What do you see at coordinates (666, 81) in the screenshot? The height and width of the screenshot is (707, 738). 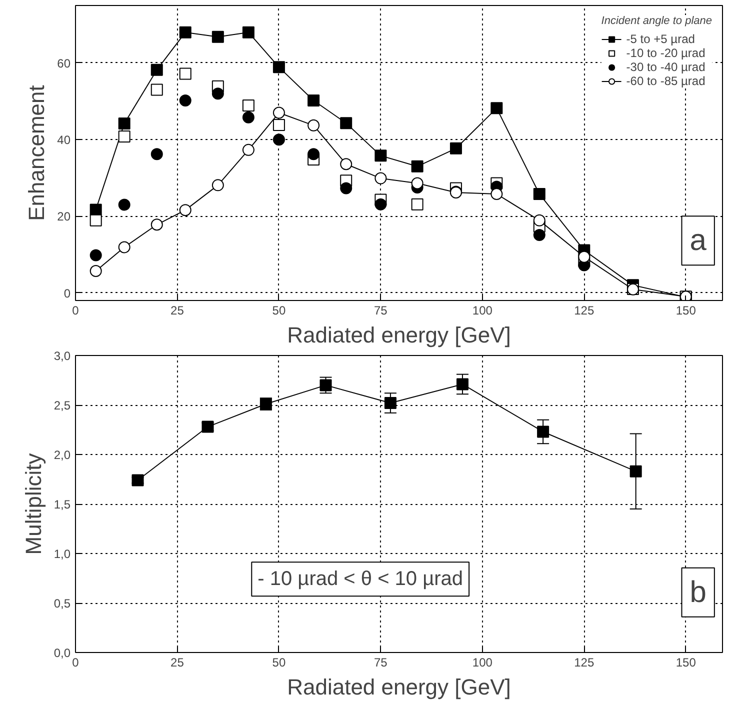 I see `legend-label: -60 to -85 µrad` at bounding box center [666, 81].